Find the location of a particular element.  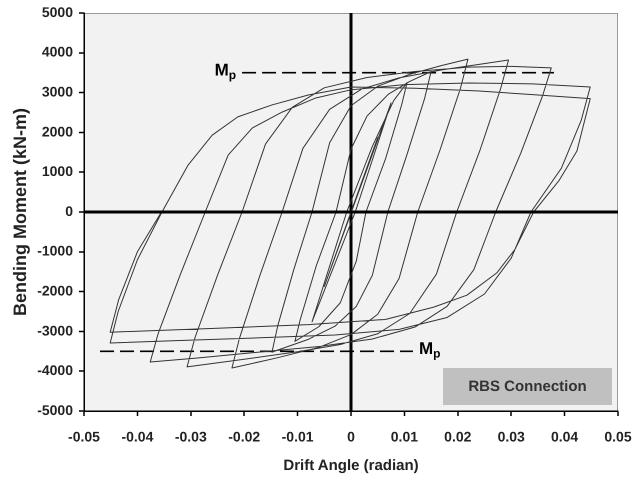

y-tick-label: -3000 is located at coordinates (55, 330).